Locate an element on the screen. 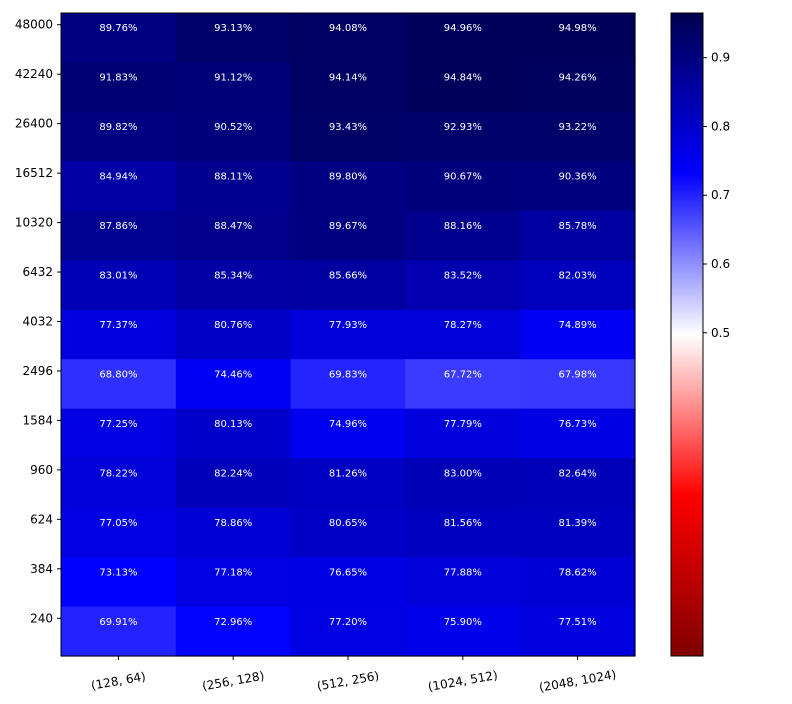 The image size is (792, 704). cell-value-label: 93.13% is located at coordinates (233, 28).